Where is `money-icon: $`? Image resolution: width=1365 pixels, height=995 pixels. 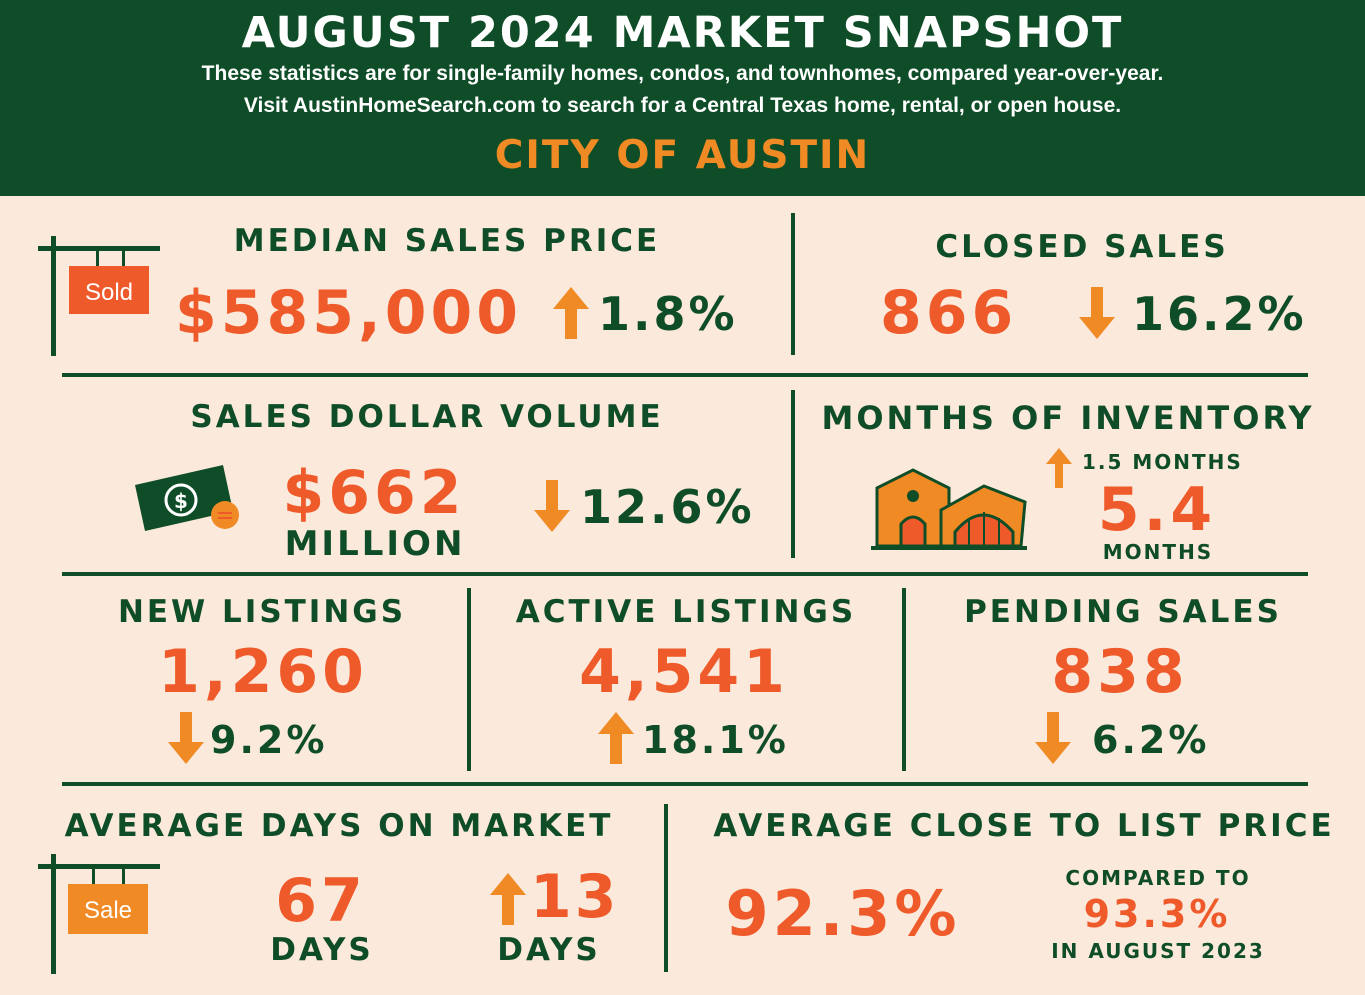 money-icon: $ is located at coordinates (187, 498).